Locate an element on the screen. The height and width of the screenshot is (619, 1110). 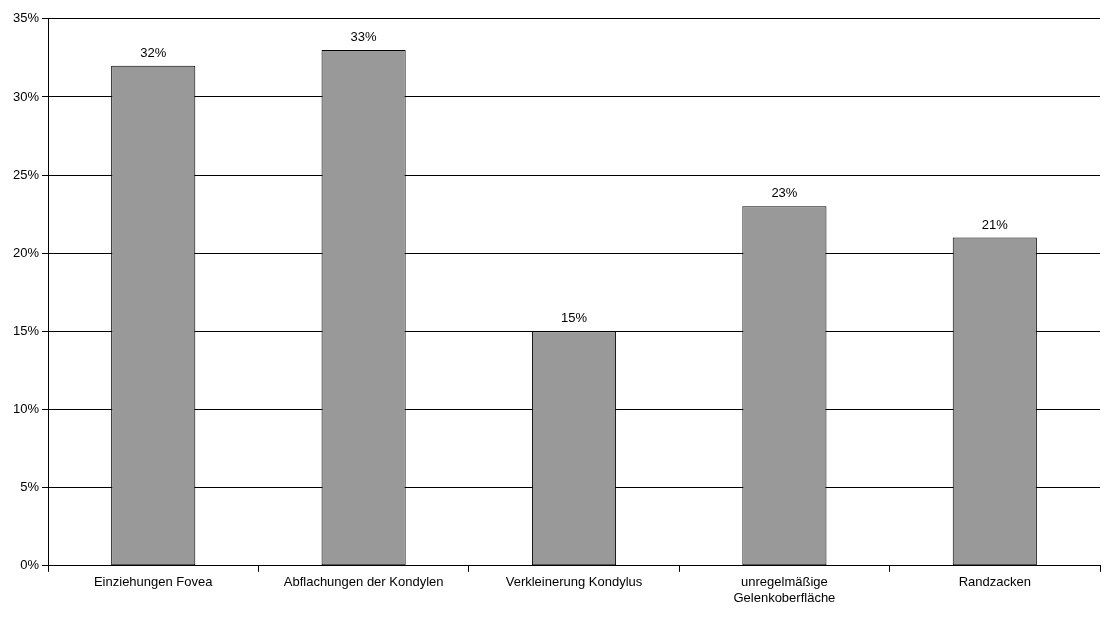
data-label: 32% is located at coordinates (153, 52).